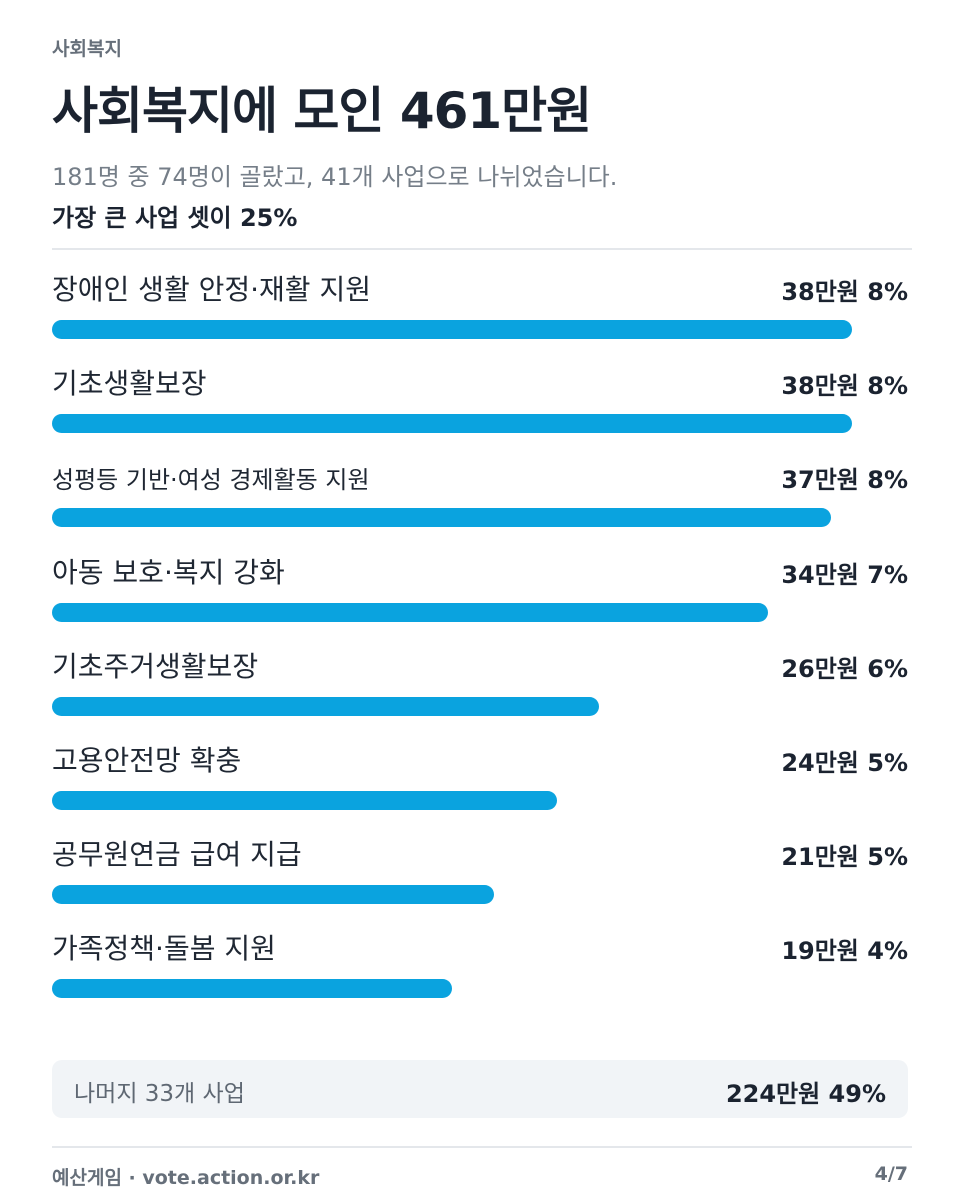  What do you see at coordinates (159, 1094) in the screenshot?
I see `remaining-items-label: 나머지 33개 사업` at bounding box center [159, 1094].